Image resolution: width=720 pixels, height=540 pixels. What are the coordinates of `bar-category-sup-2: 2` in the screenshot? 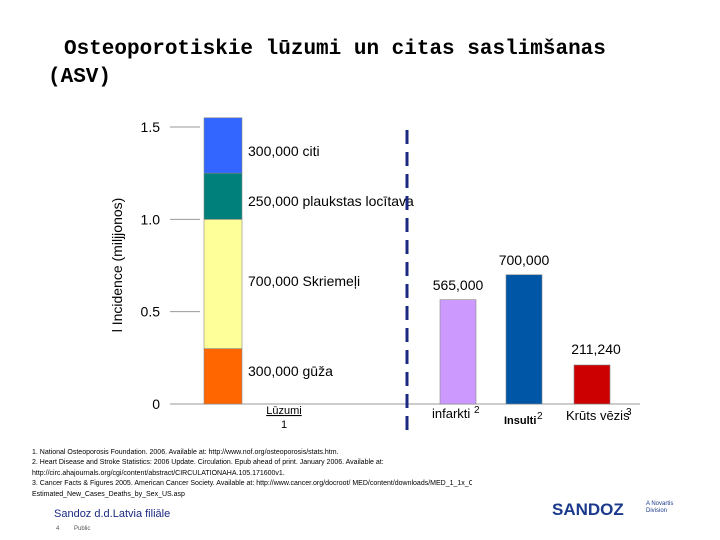 It's located at (540, 416).